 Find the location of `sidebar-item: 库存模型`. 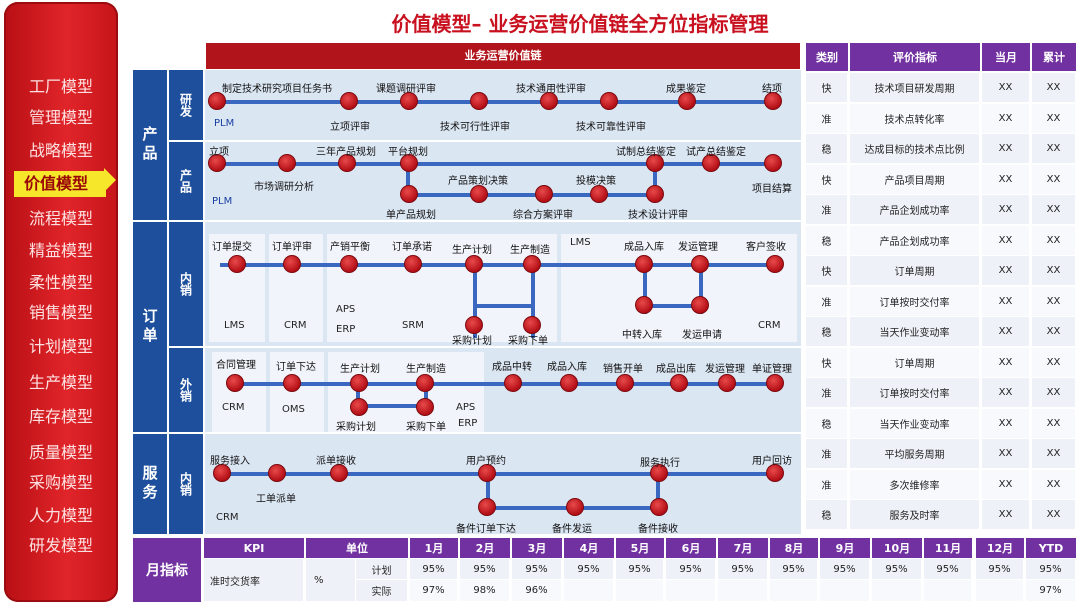

sidebar-item: 库存模型 is located at coordinates (60, 416).